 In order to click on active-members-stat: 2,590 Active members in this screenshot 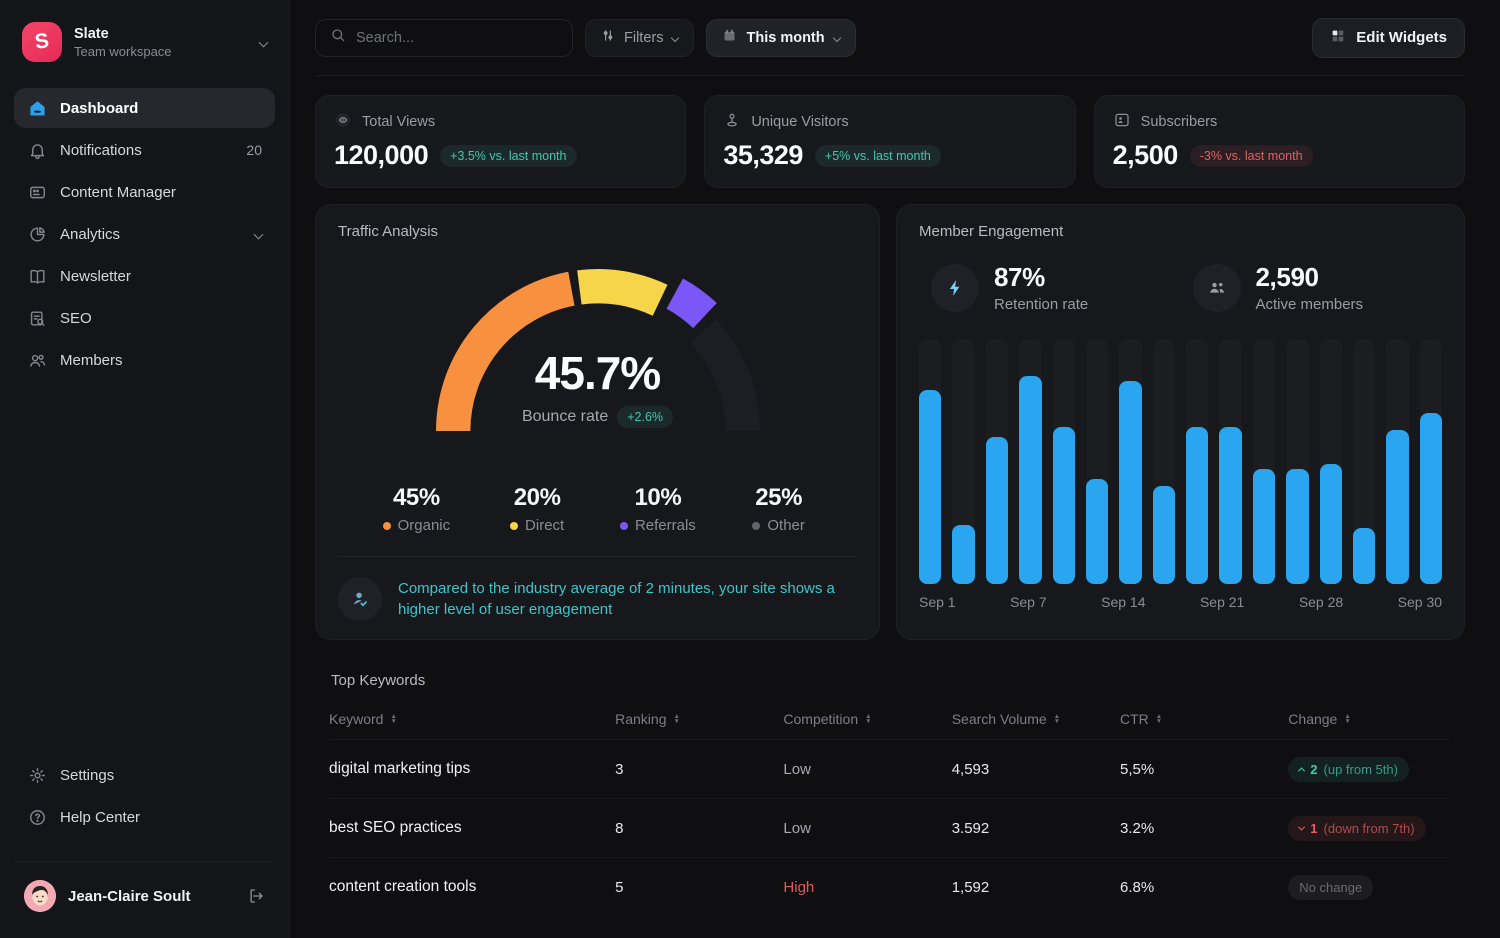, I will do `click(1312, 287)`.